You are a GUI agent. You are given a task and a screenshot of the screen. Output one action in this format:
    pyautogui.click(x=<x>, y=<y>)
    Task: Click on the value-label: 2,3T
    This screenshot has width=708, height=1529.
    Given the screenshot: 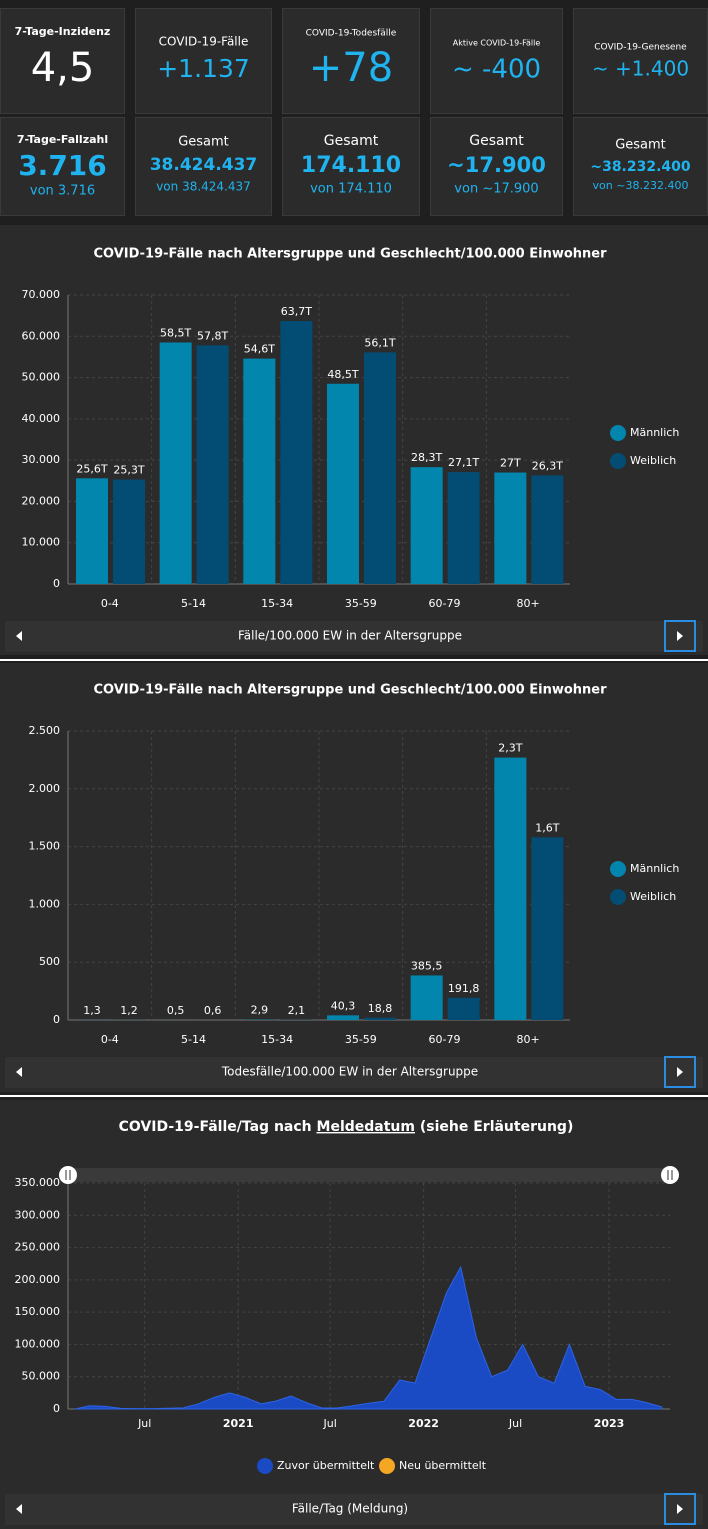 What is the action you would take?
    pyautogui.click(x=510, y=748)
    